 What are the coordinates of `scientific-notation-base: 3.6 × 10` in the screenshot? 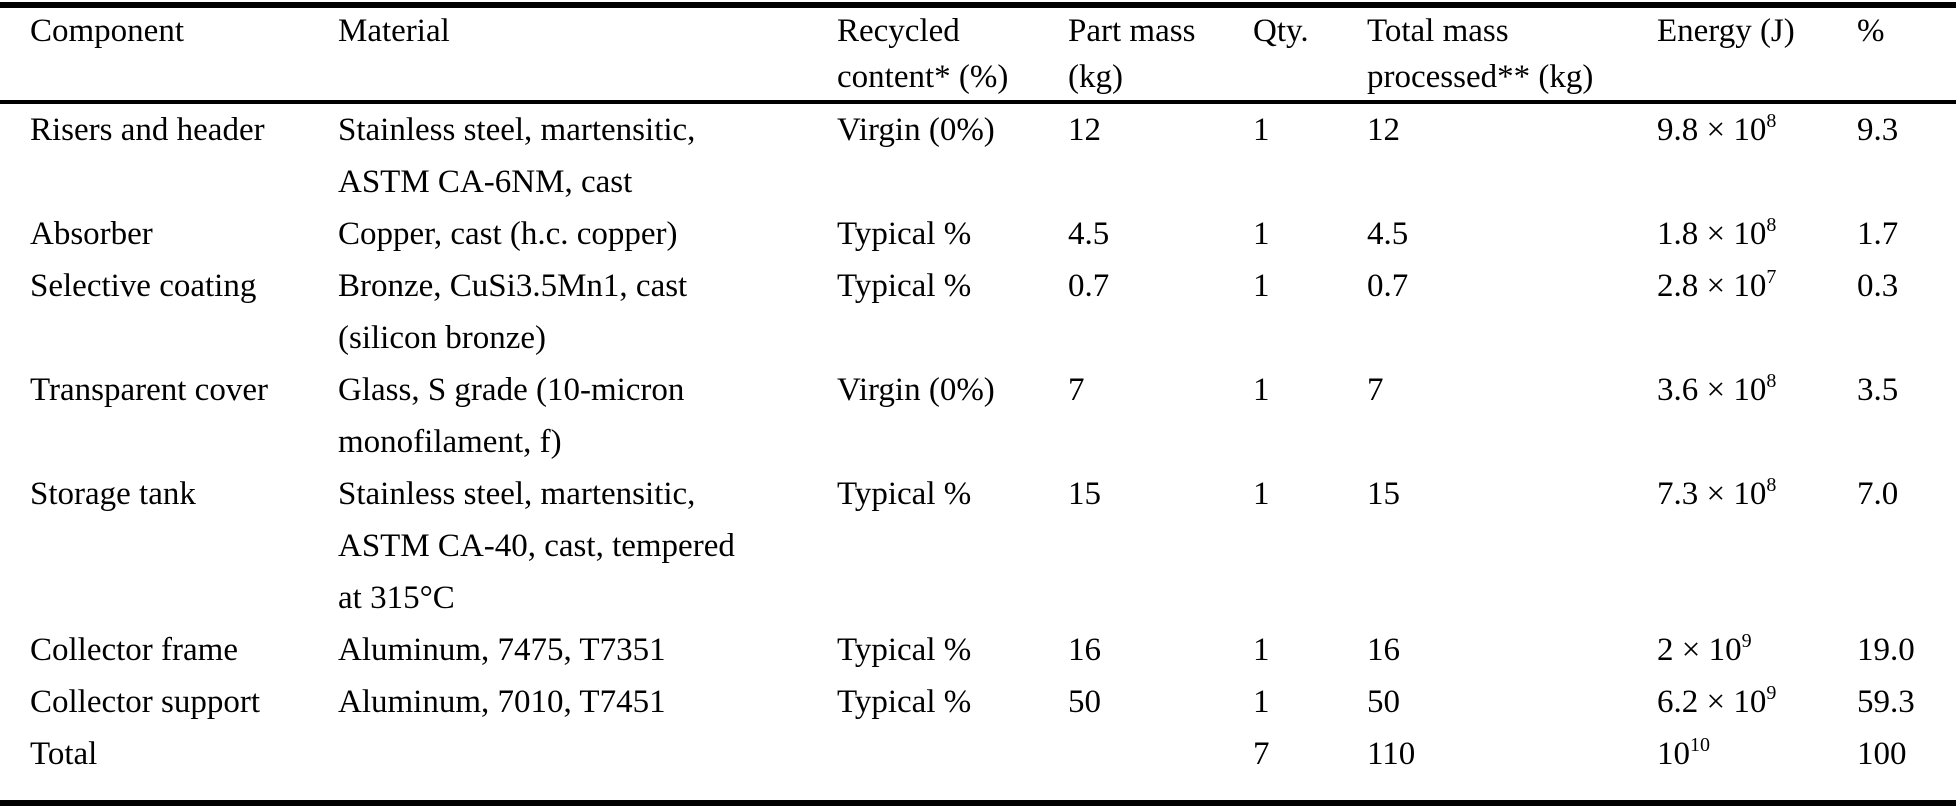 It's located at (1712, 390).